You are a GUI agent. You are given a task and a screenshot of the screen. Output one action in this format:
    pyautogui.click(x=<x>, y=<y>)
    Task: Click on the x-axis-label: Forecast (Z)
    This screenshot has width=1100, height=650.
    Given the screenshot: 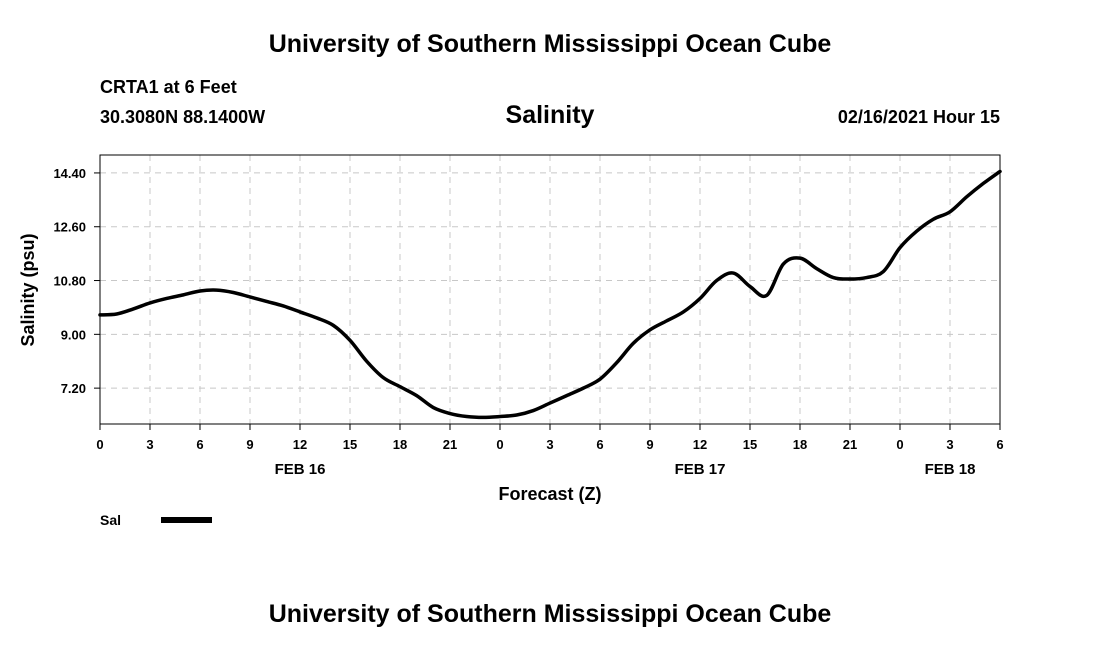 What is the action you would take?
    pyautogui.click(x=549, y=494)
    